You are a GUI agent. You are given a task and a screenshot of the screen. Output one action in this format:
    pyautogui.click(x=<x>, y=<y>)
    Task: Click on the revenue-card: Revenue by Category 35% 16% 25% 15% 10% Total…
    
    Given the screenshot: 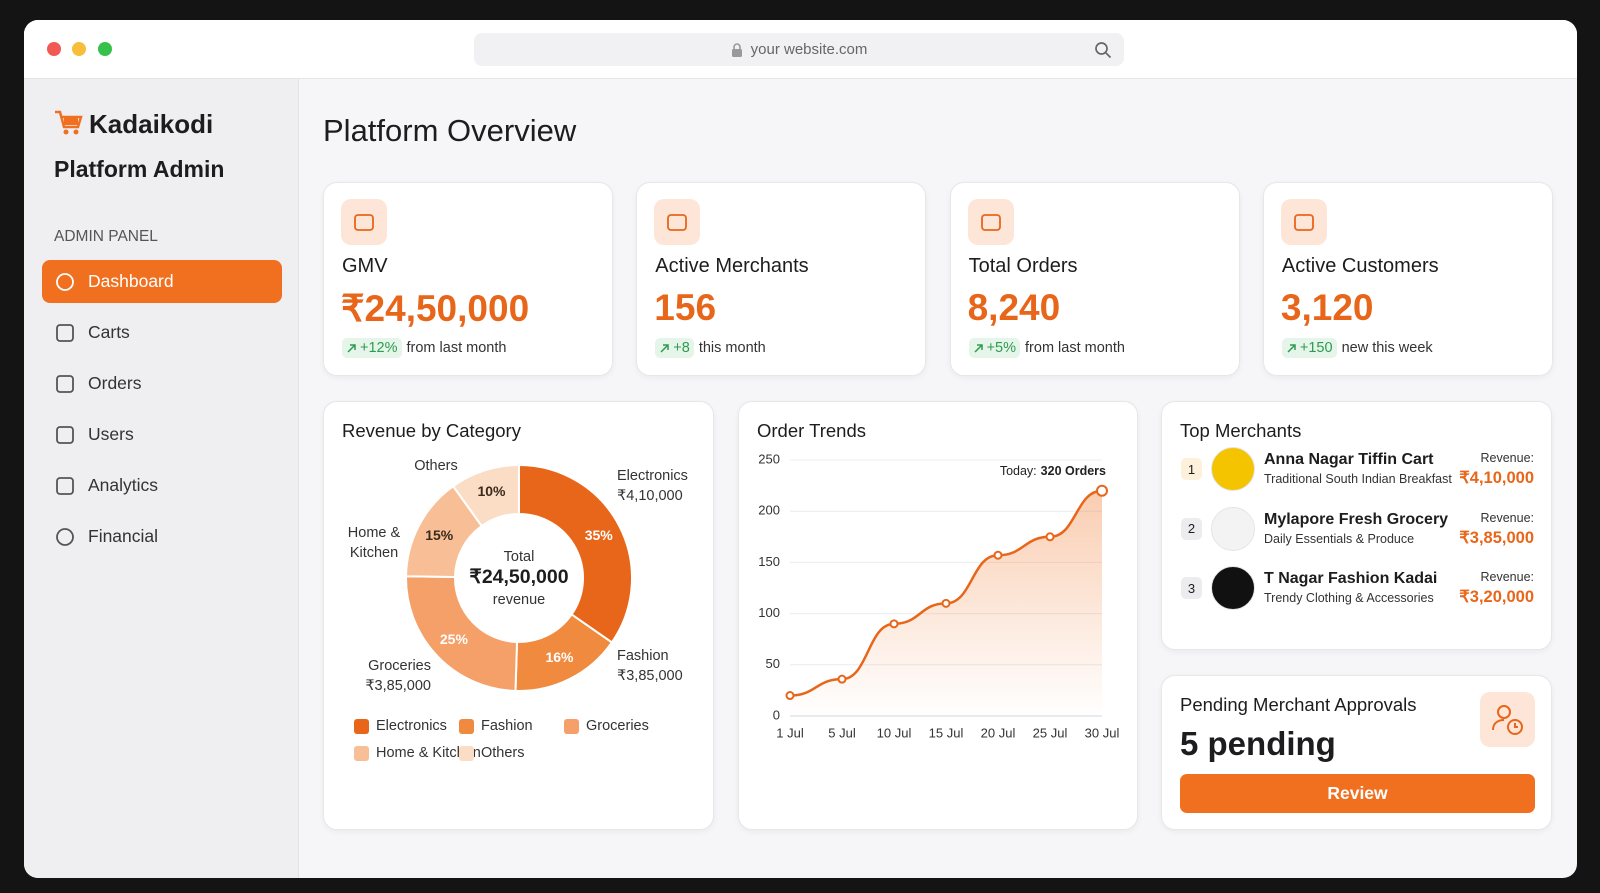 What is the action you would take?
    pyautogui.click(x=518, y=615)
    